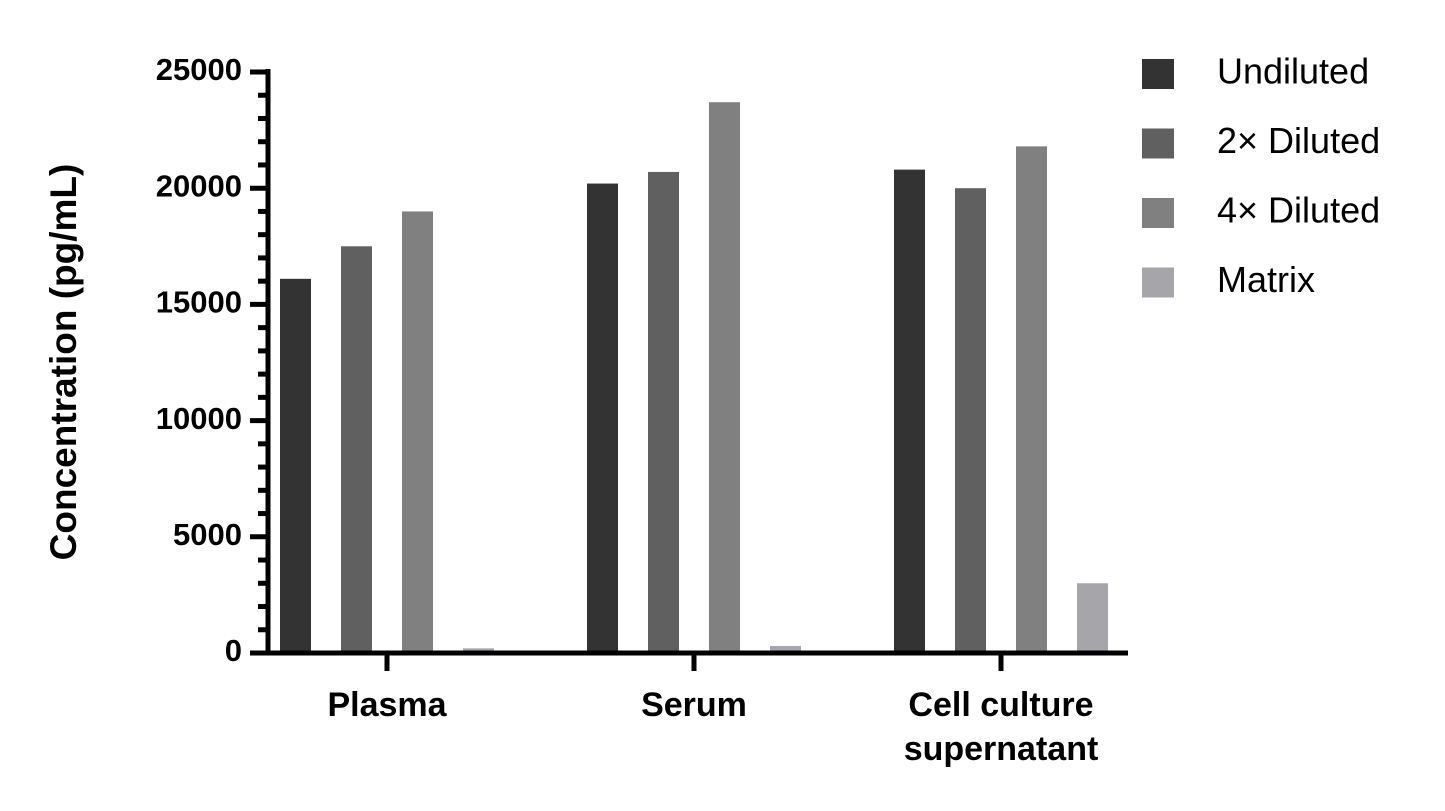 The width and height of the screenshot is (1445, 811). What do you see at coordinates (199, 69) in the screenshot?
I see `y-tick-label: 25000` at bounding box center [199, 69].